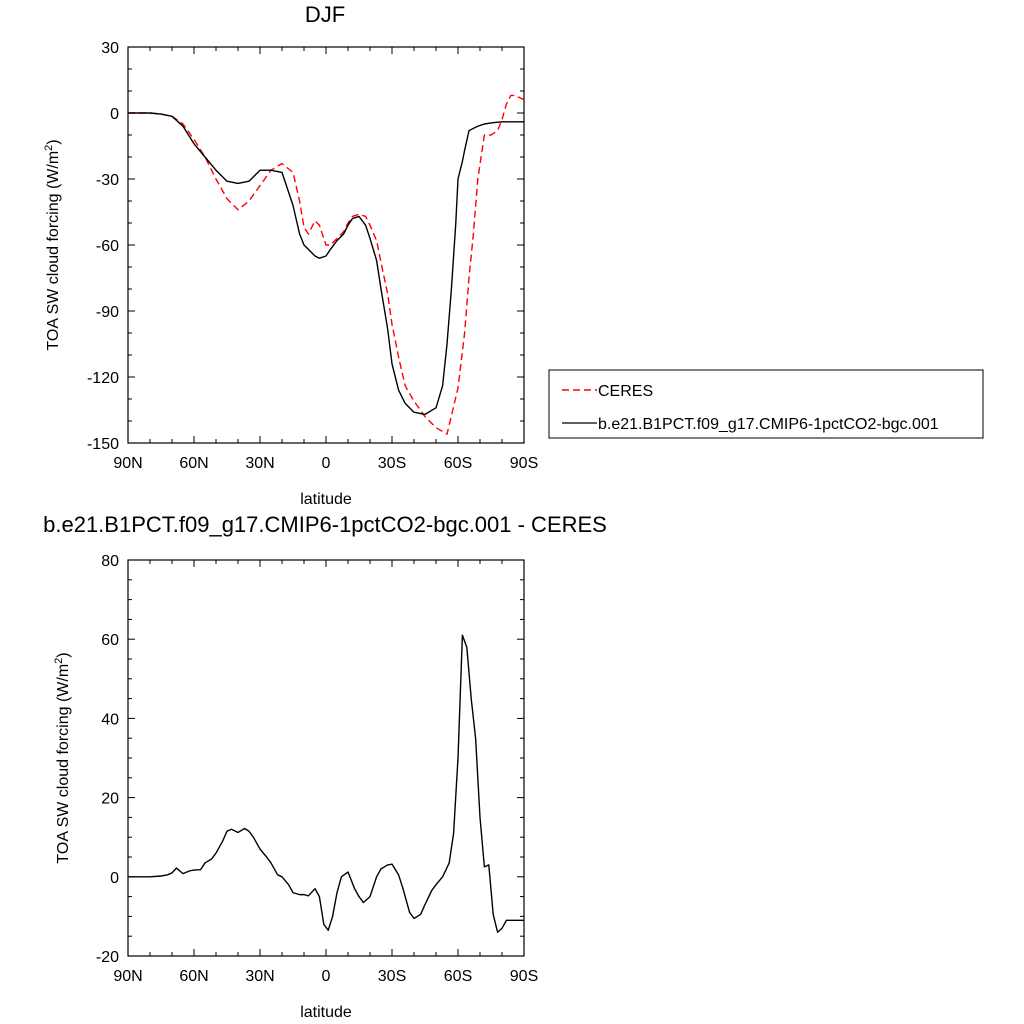 Image resolution: width=1024 pixels, height=1024 pixels. Describe the element at coordinates (127, 463) in the screenshot. I see `top-x-tick-label: 90N` at that location.